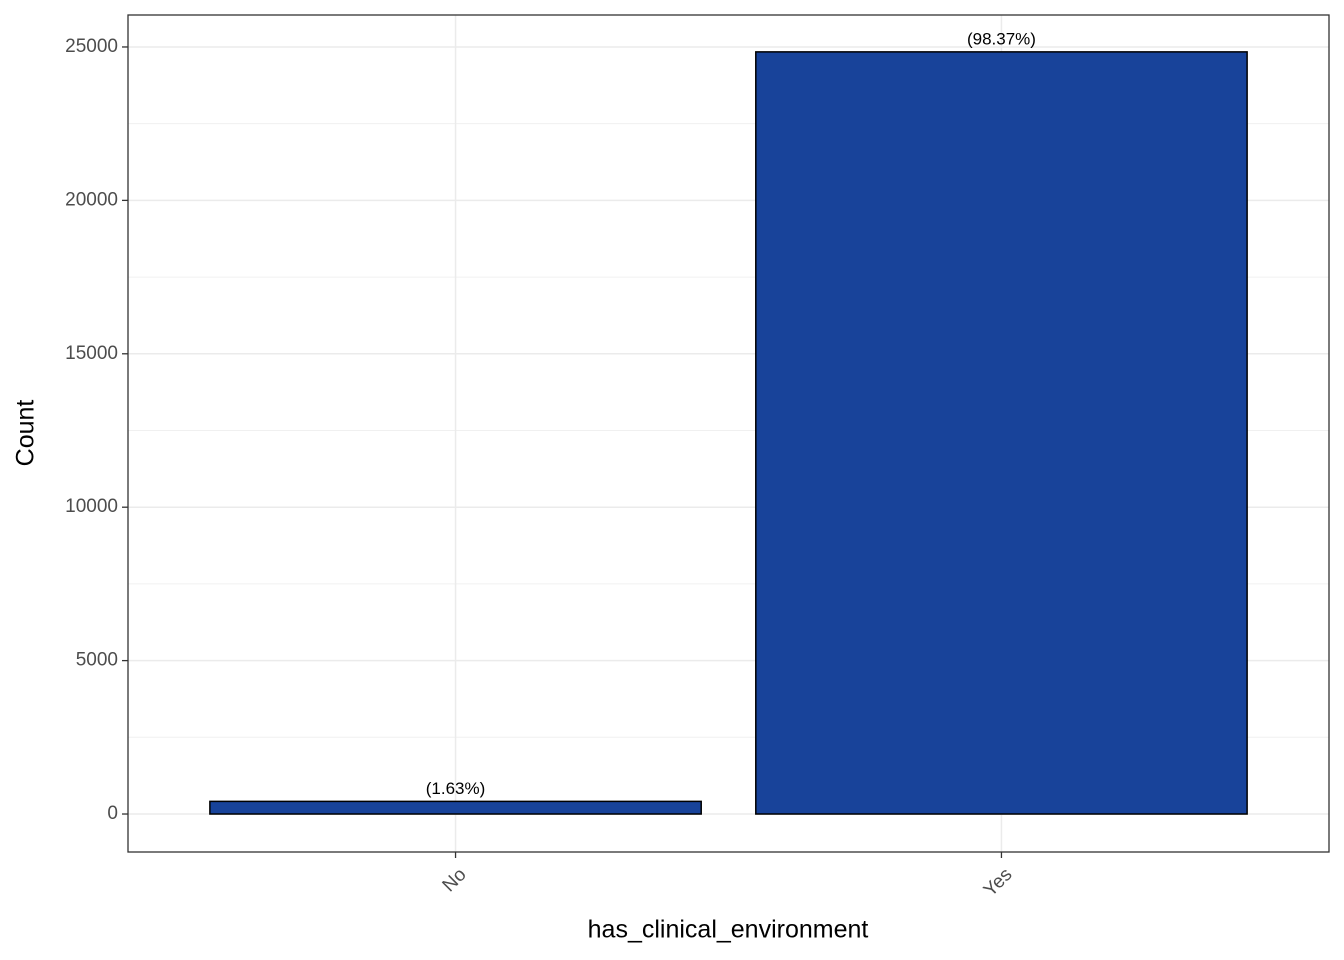 The width and height of the screenshot is (1344, 960). Describe the element at coordinates (91, 199) in the screenshot. I see `y-tick-label: 20000` at that location.